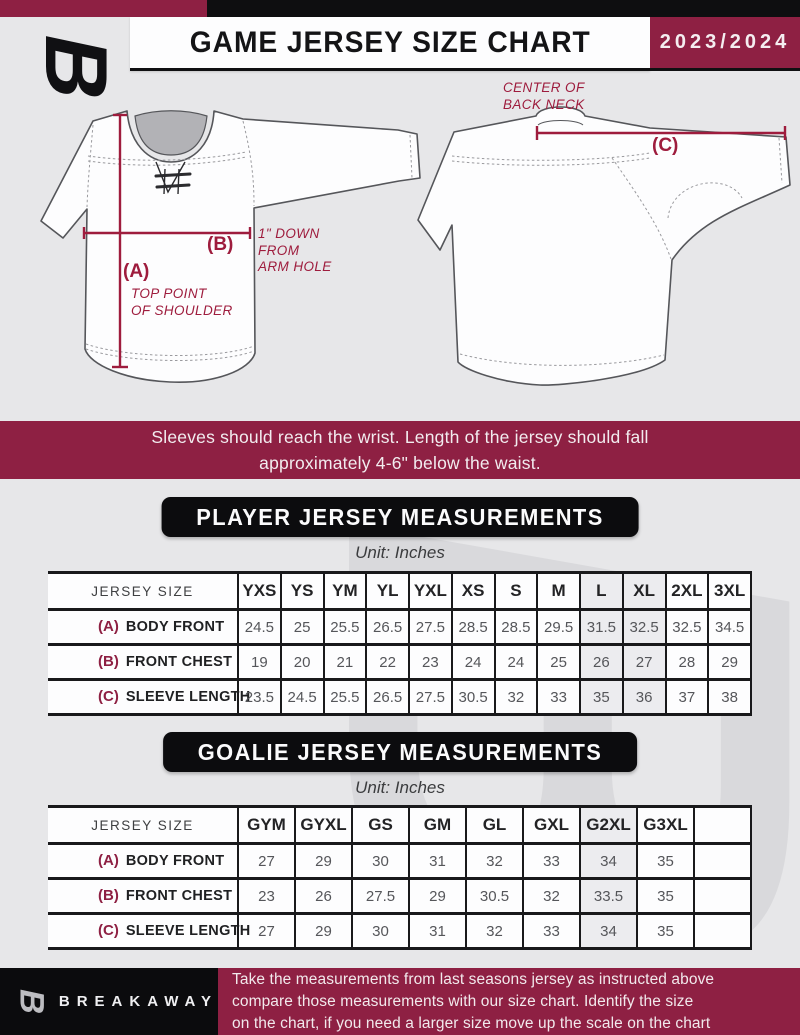 This screenshot has height=1035, width=800. What do you see at coordinates (494, 825) in the screenshot?
I see `size-column-header: GL` at bounding box center [494, 825].